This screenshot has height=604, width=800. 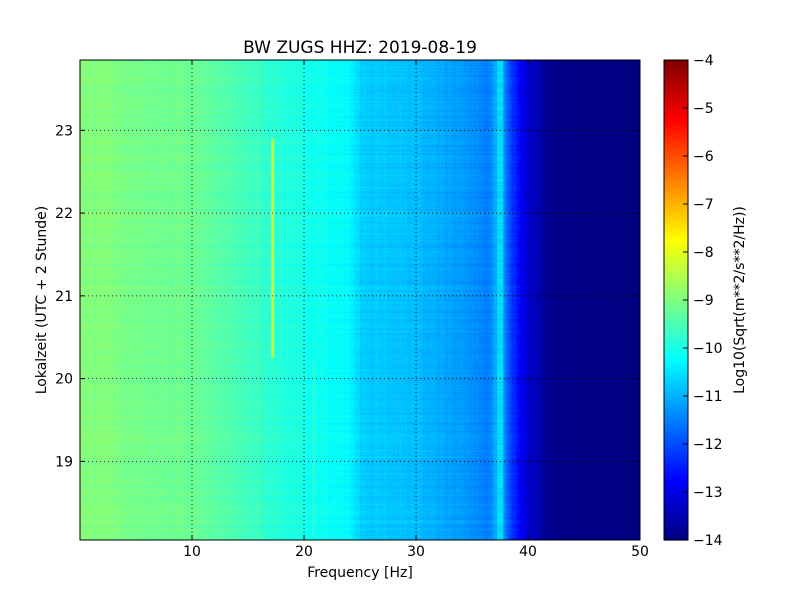 I want to click on colorbar-tick-label: −5, so click(x=703, y=109).